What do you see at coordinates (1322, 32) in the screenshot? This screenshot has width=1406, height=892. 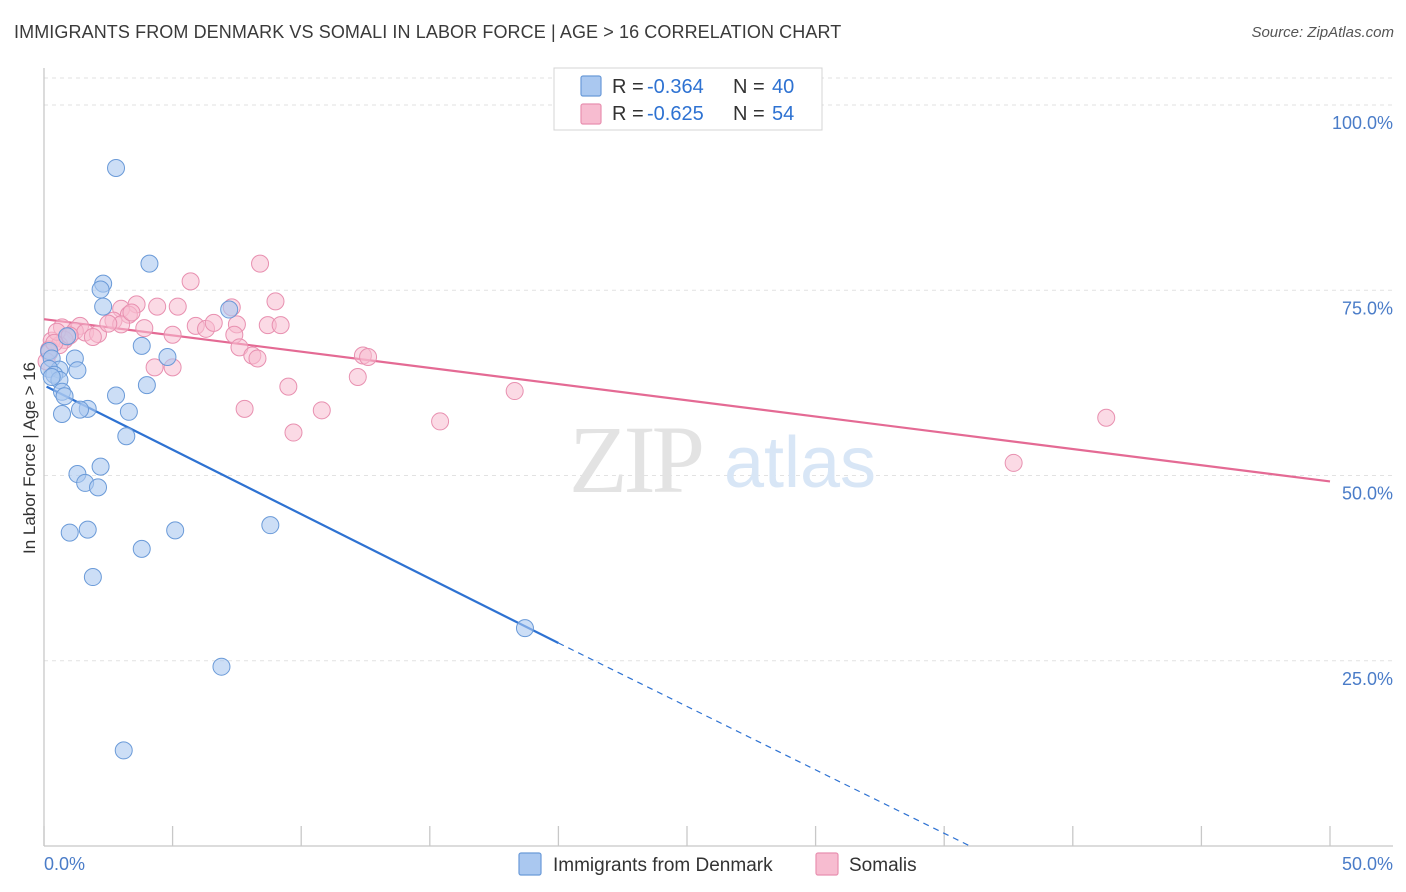 I see `source-label: Source: ZipAtlas.com` at bounding box center [1322, 32].